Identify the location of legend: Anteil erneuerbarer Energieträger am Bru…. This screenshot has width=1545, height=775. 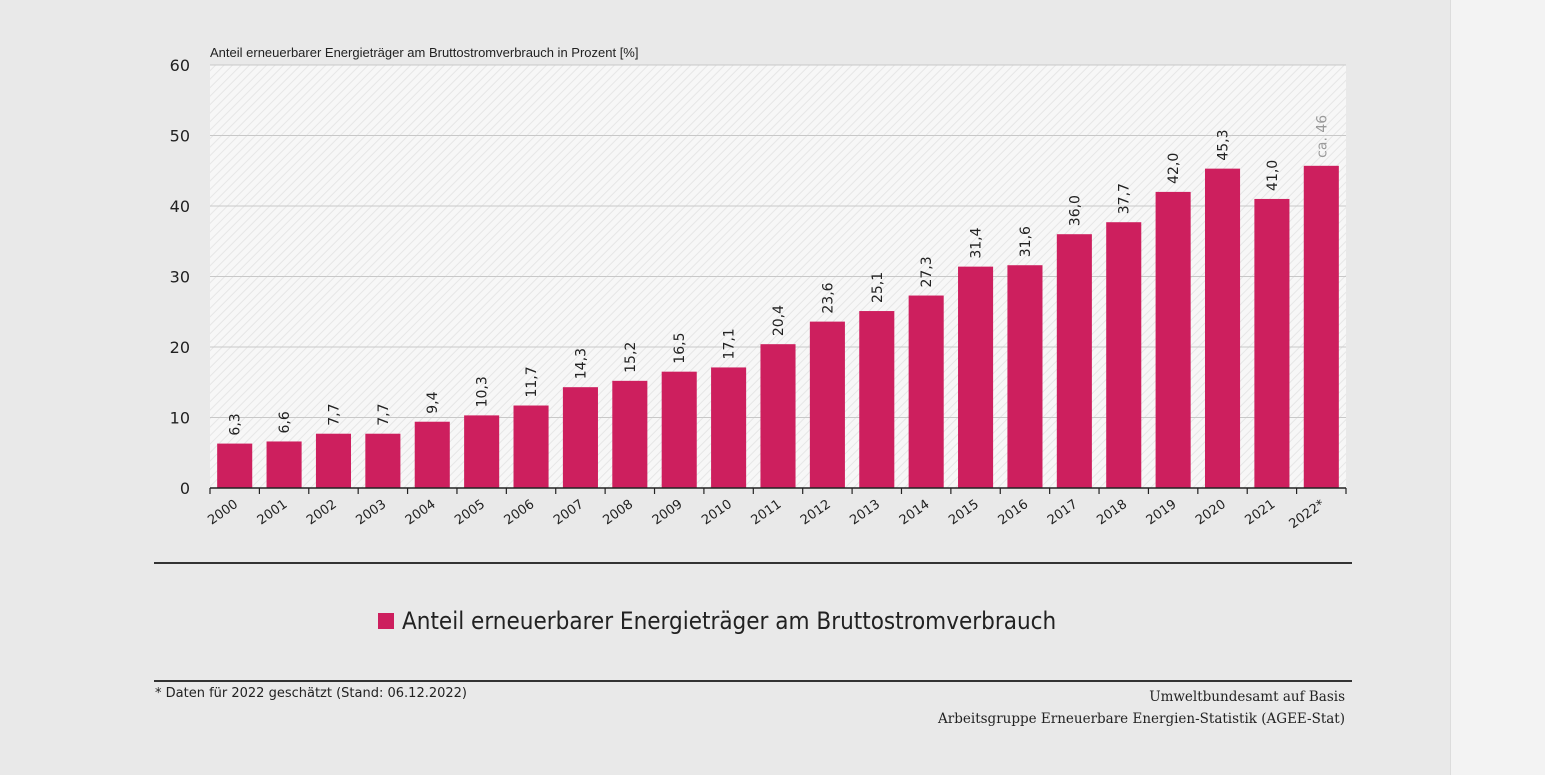
(717, 621).